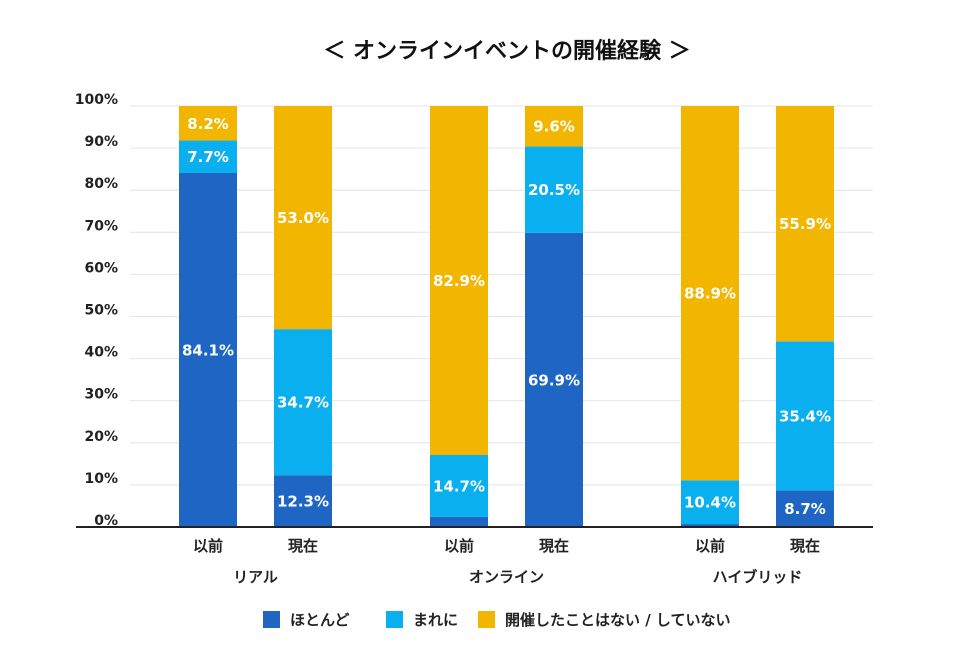 This screenshot has width=960, height=666. I want to click on data-label: 55.9%, so click(805, 224).